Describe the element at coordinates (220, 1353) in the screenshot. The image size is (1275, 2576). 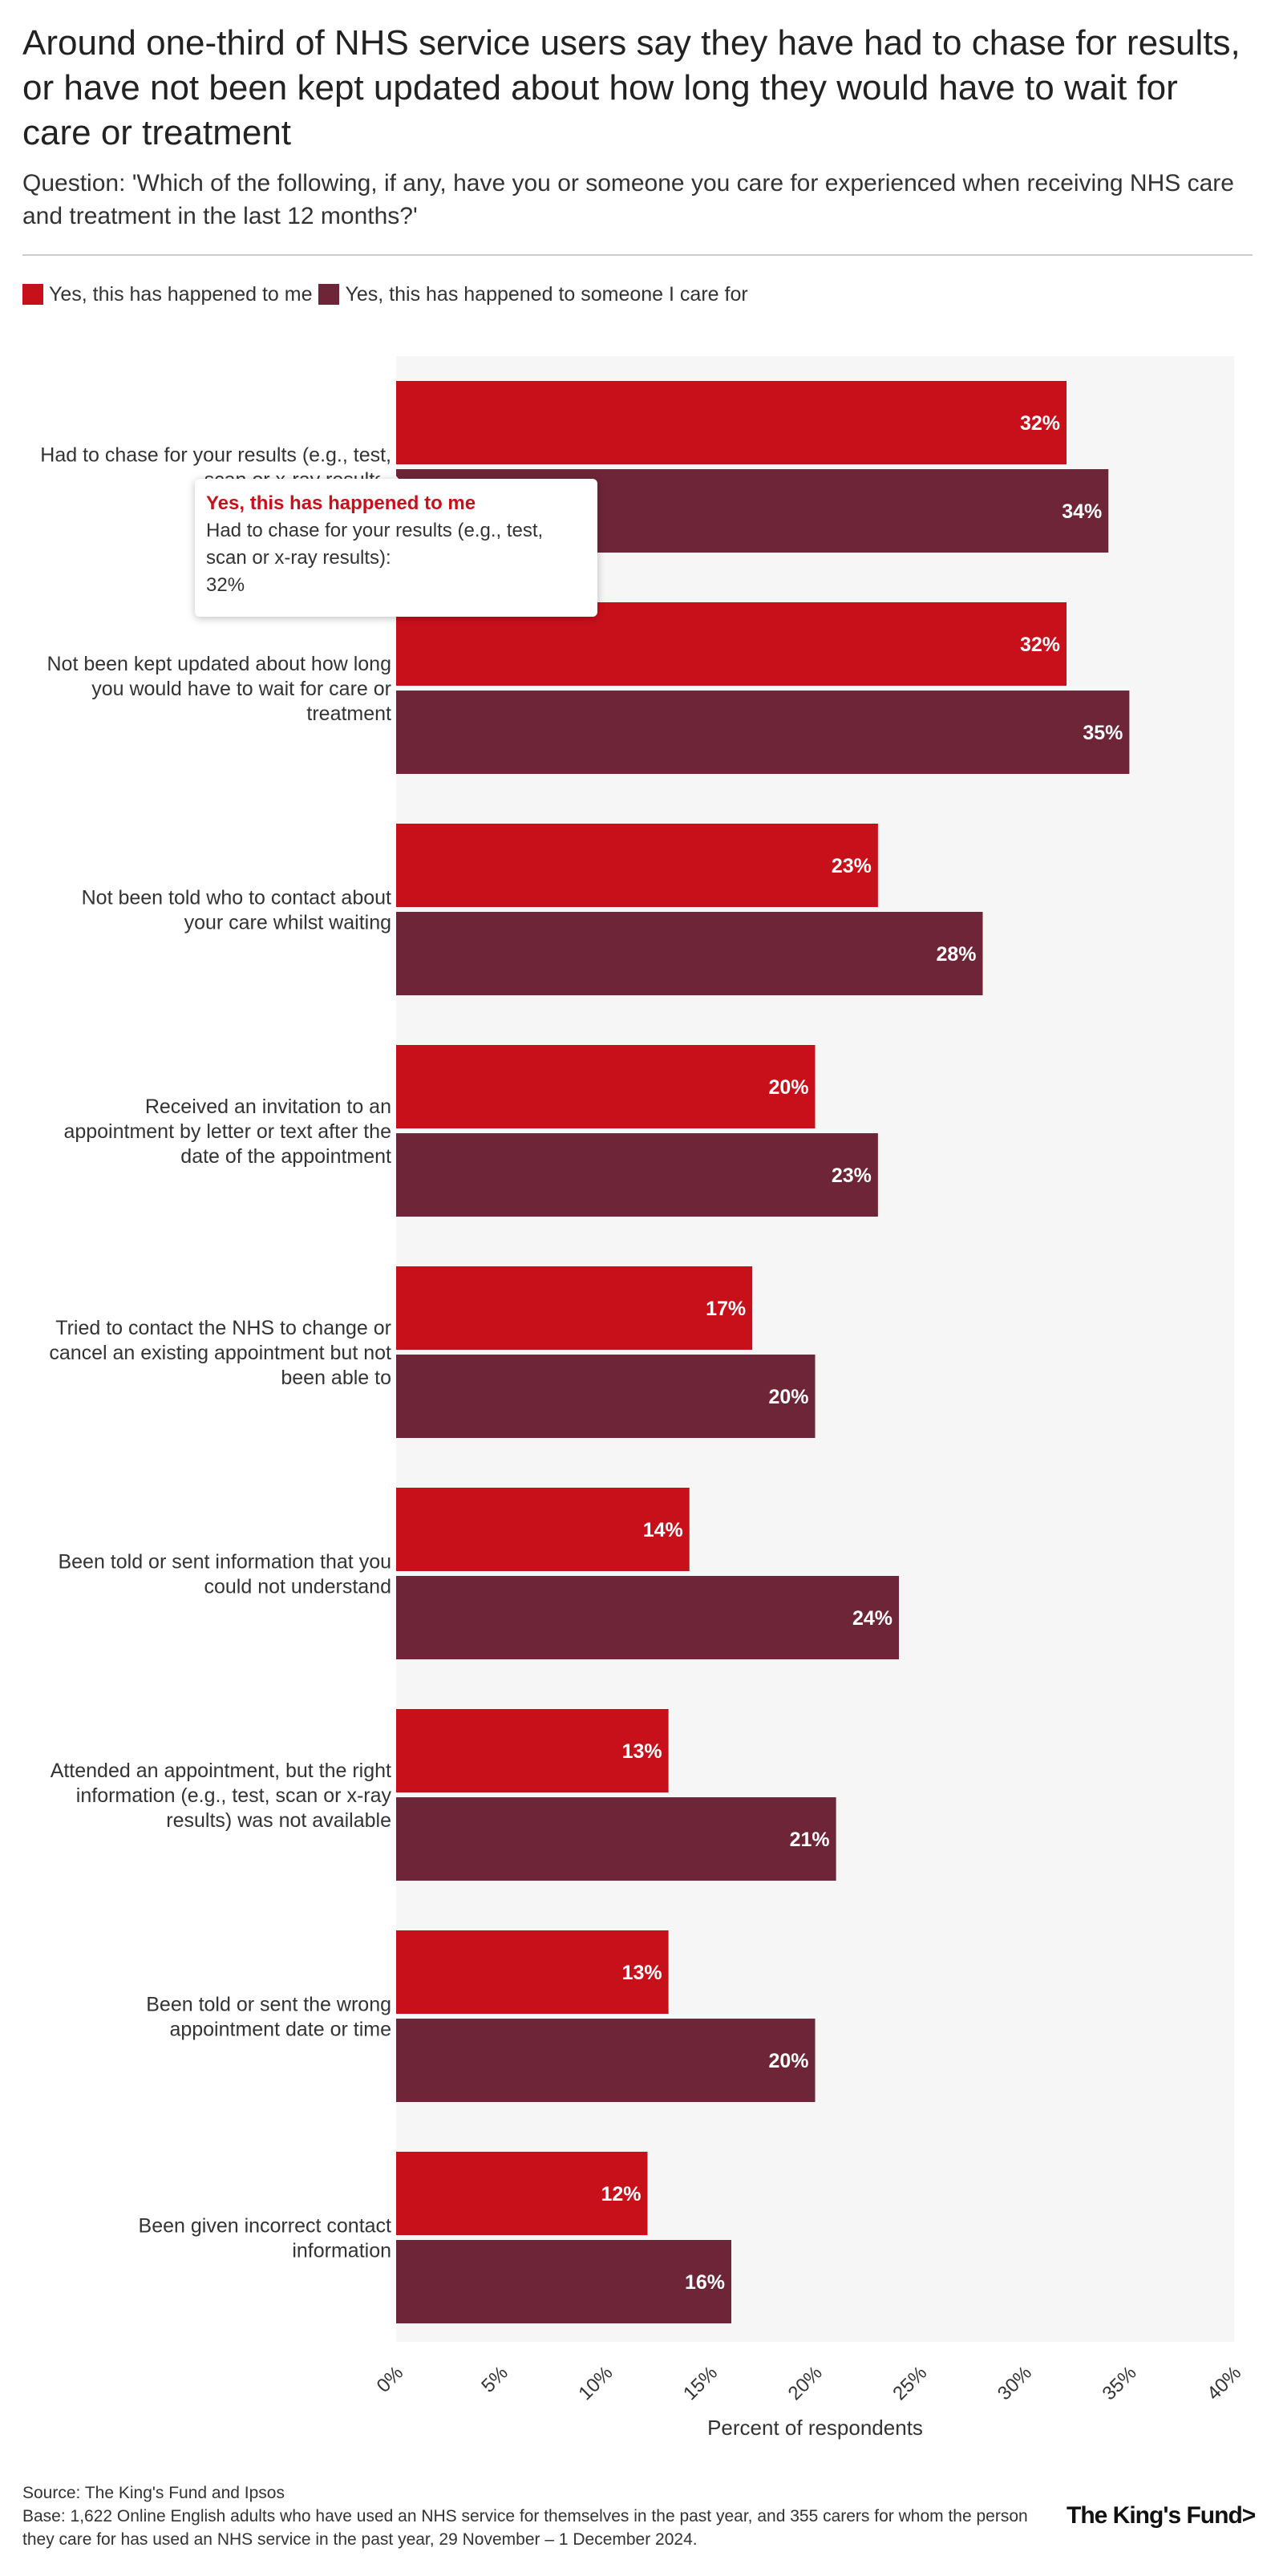
I see `category-label: cancel an existing appointment but not` at that location.